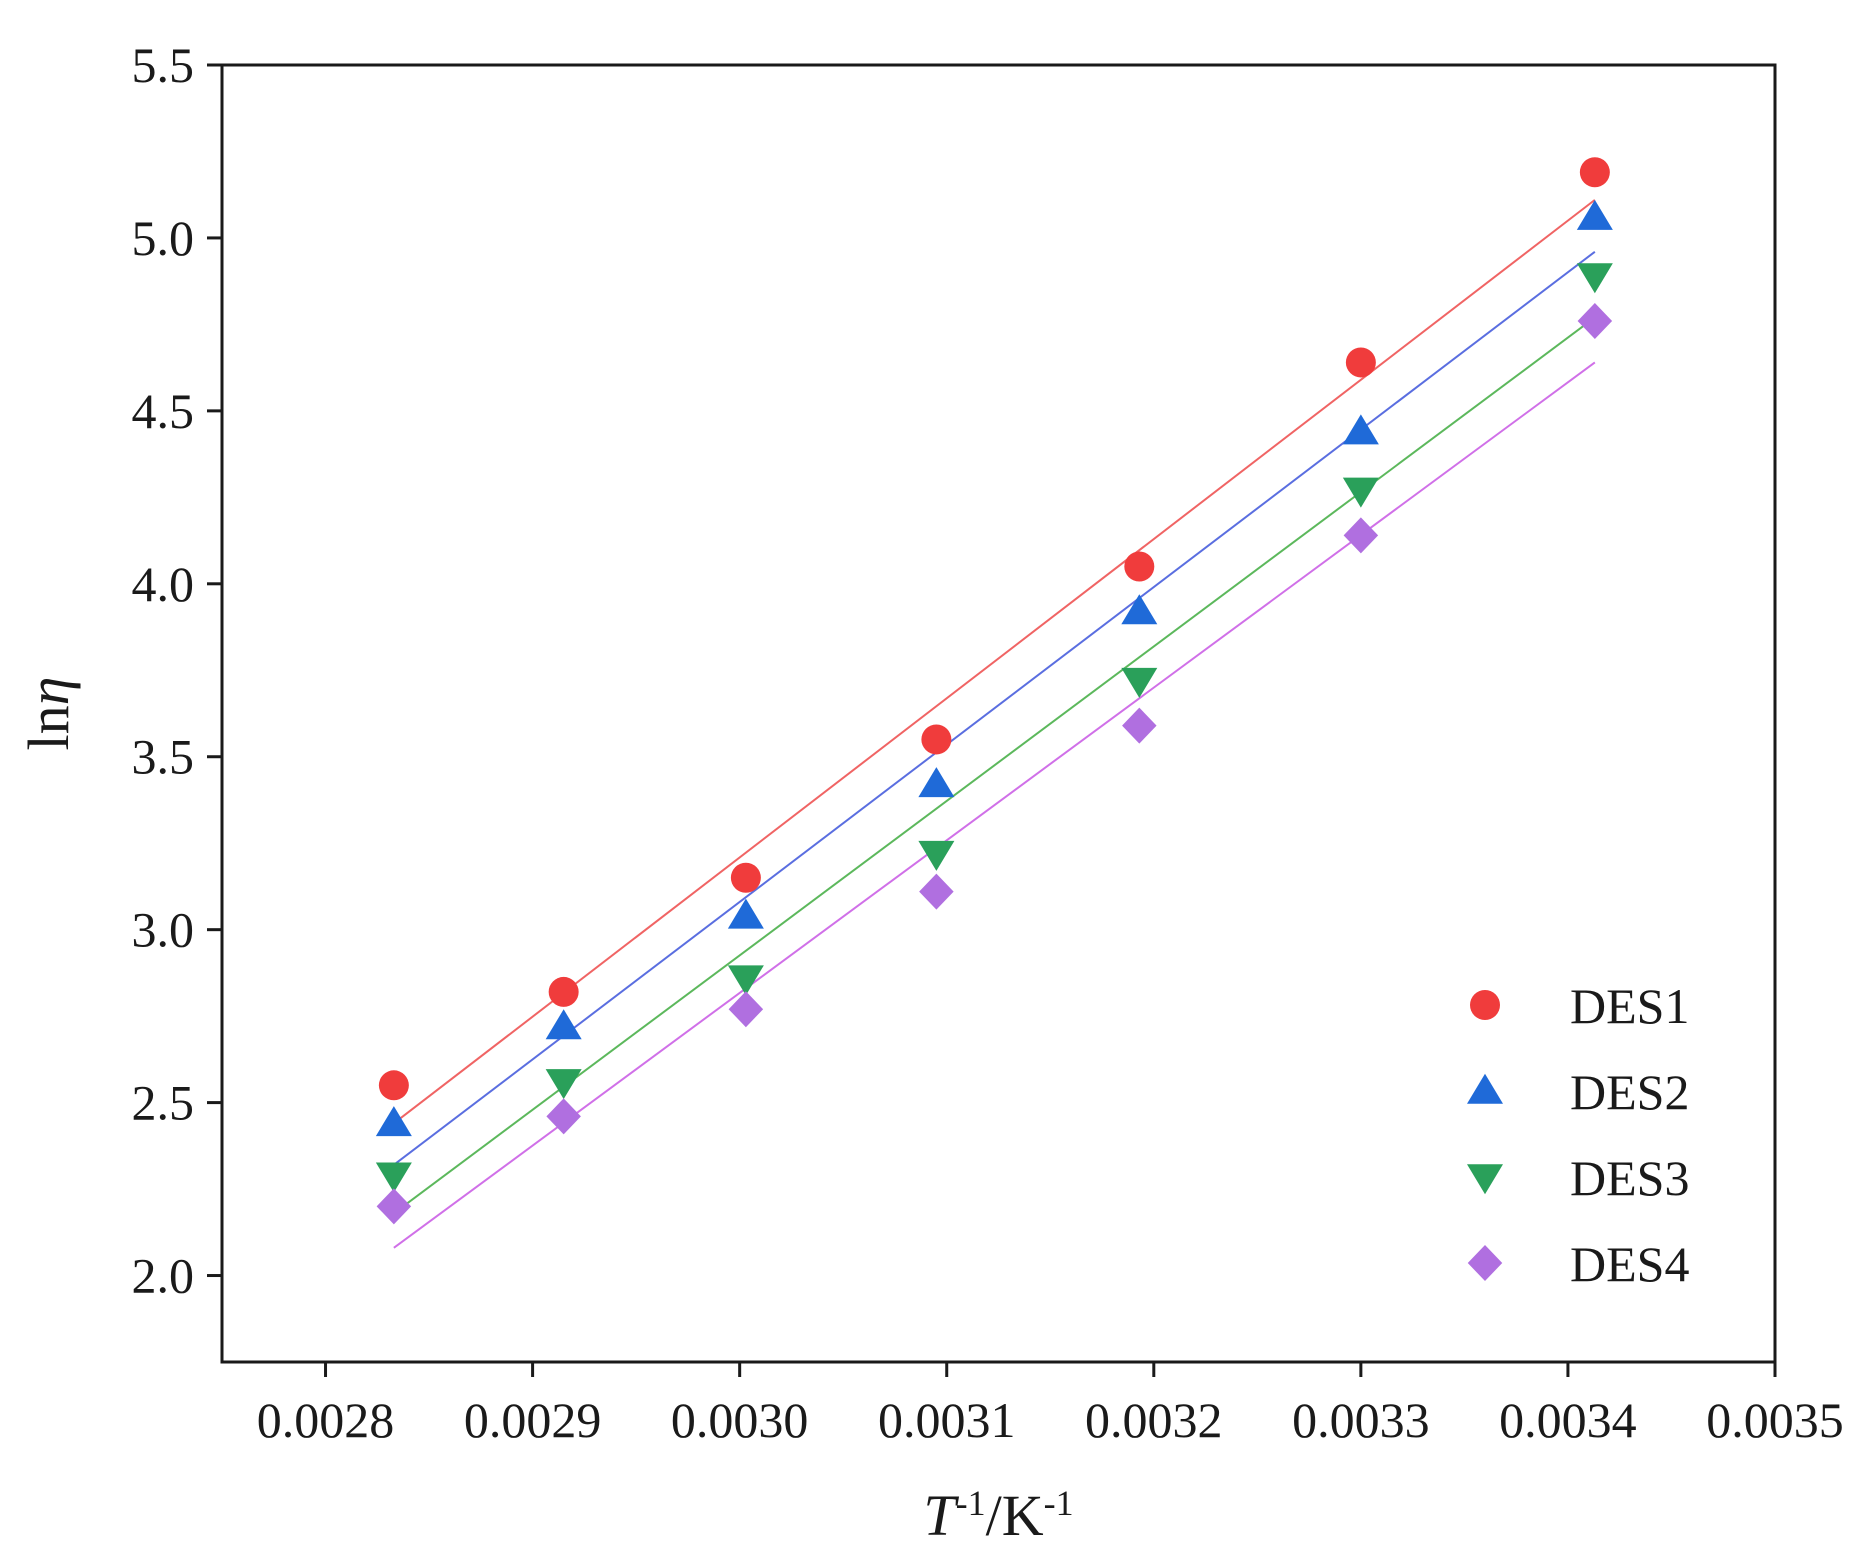 The image size is (1874, 1568). I want to click on legend-marker-des4, so click(1485, 1263).